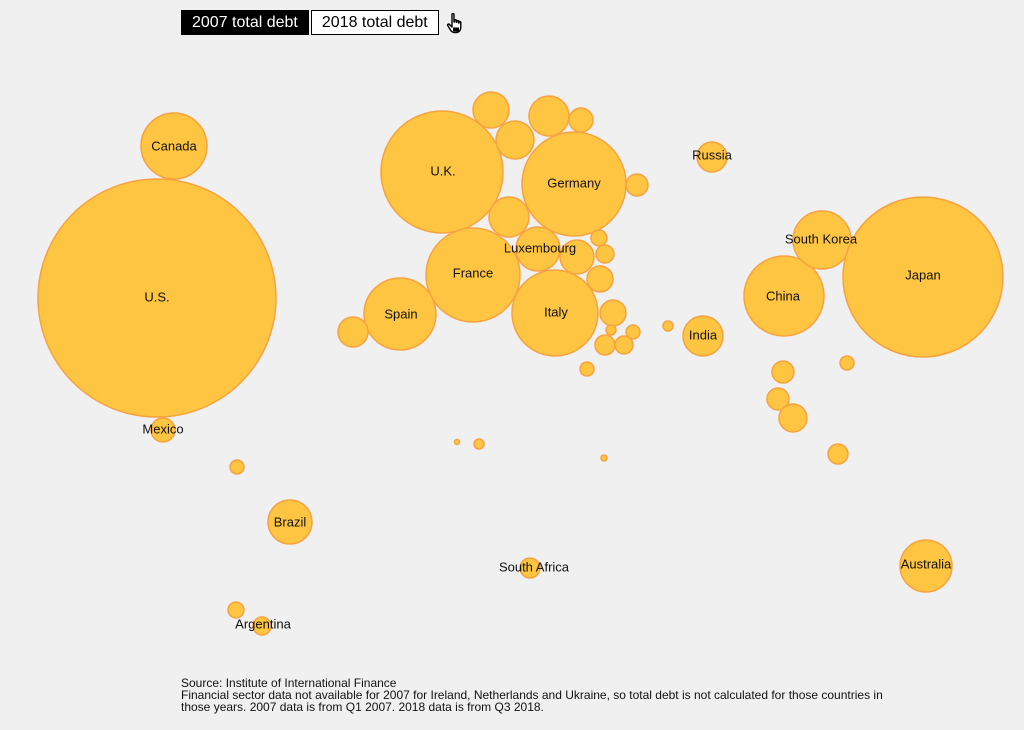 This screenshot has width=1024, height=730. I want to click on label-japan: Japan, so click(922, 274).